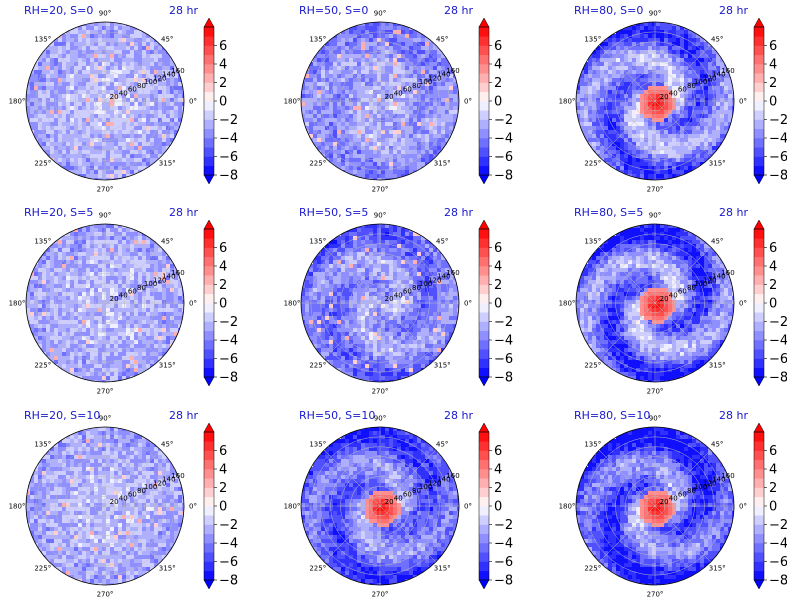 This screenshot has height=612, width=787. Describe the element at coordinates (608, 10) in the screenshot. I see `panel-title: RH=80, S=0` at that location.